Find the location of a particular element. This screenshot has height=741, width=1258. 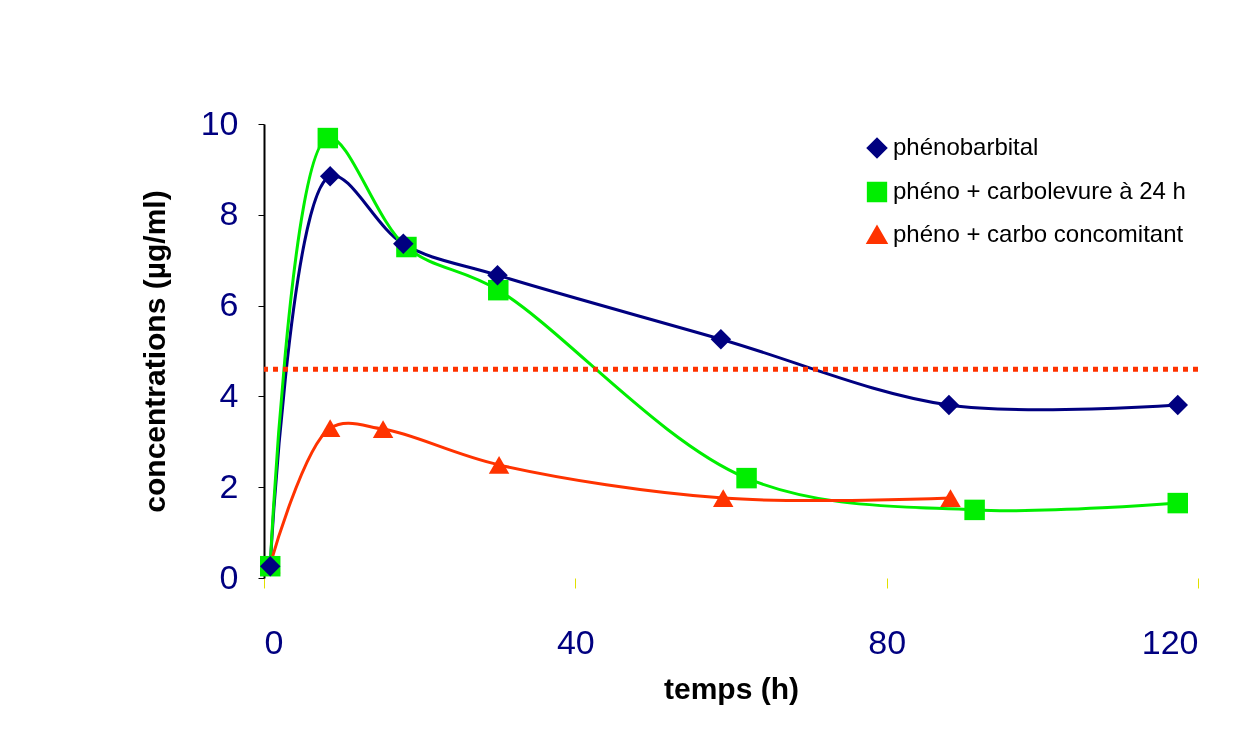

y-tick-label: 8 is located at coordinates (229, 213).